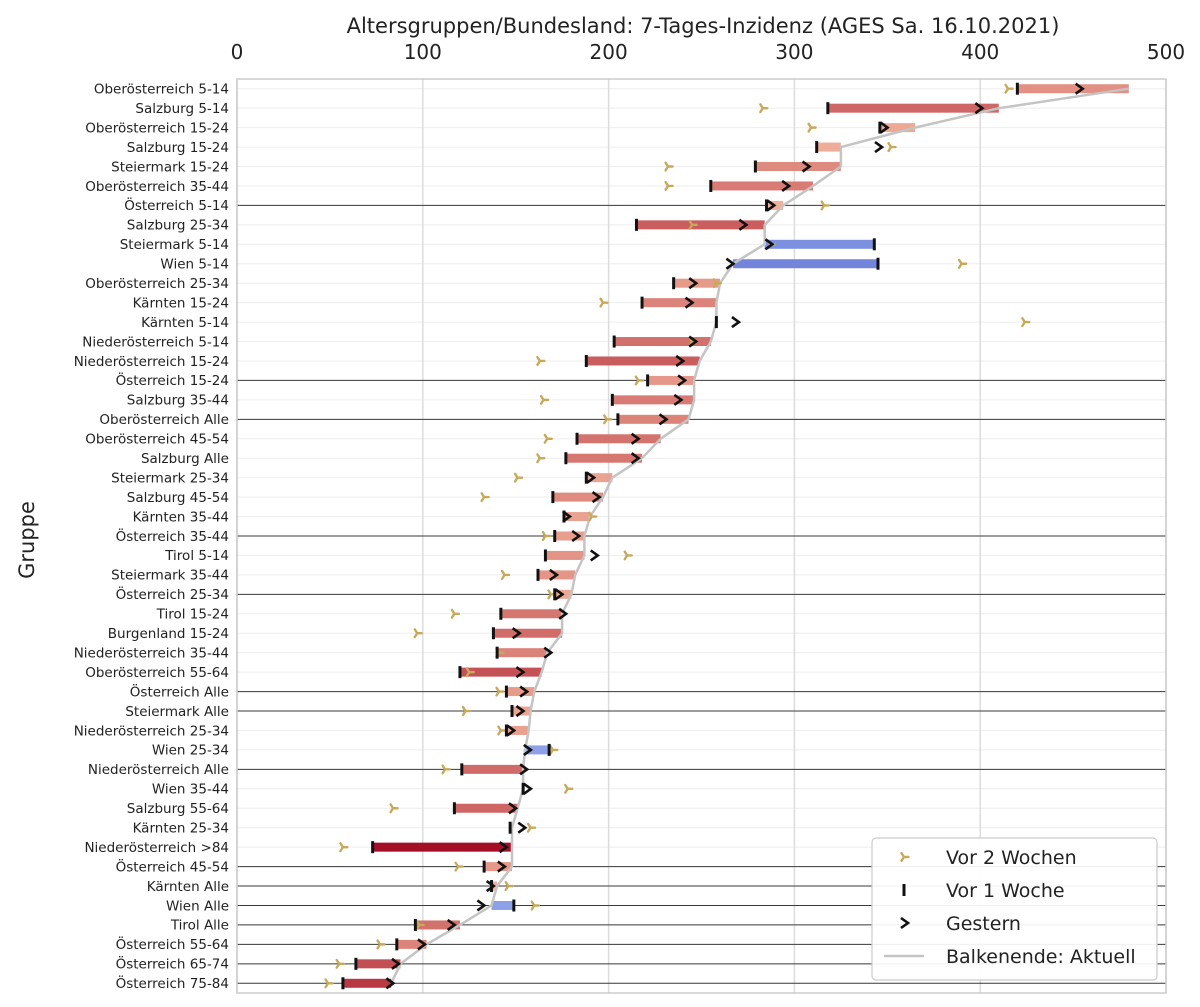 This screenshot has height=1007, width=1200. I want to click on legend-vor-2-wochen-marker, so click(905, 857).